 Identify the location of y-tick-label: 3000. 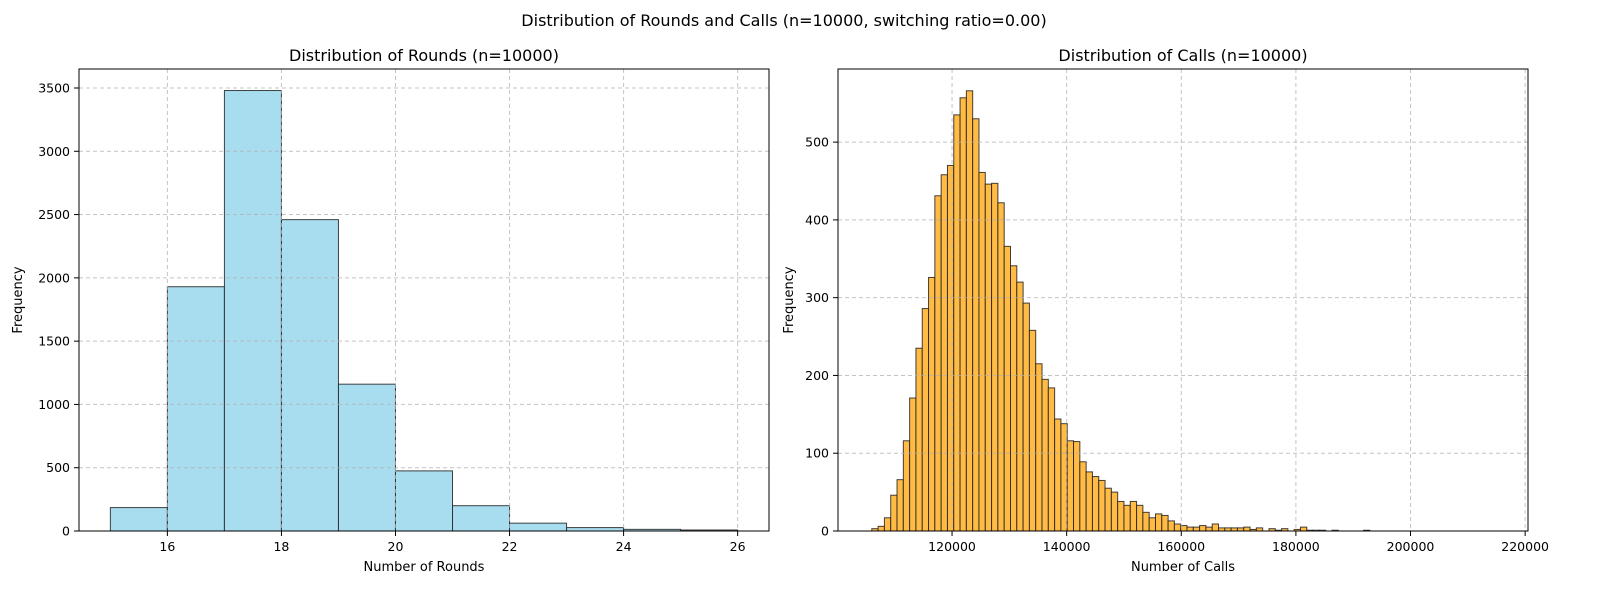
(54, 151).